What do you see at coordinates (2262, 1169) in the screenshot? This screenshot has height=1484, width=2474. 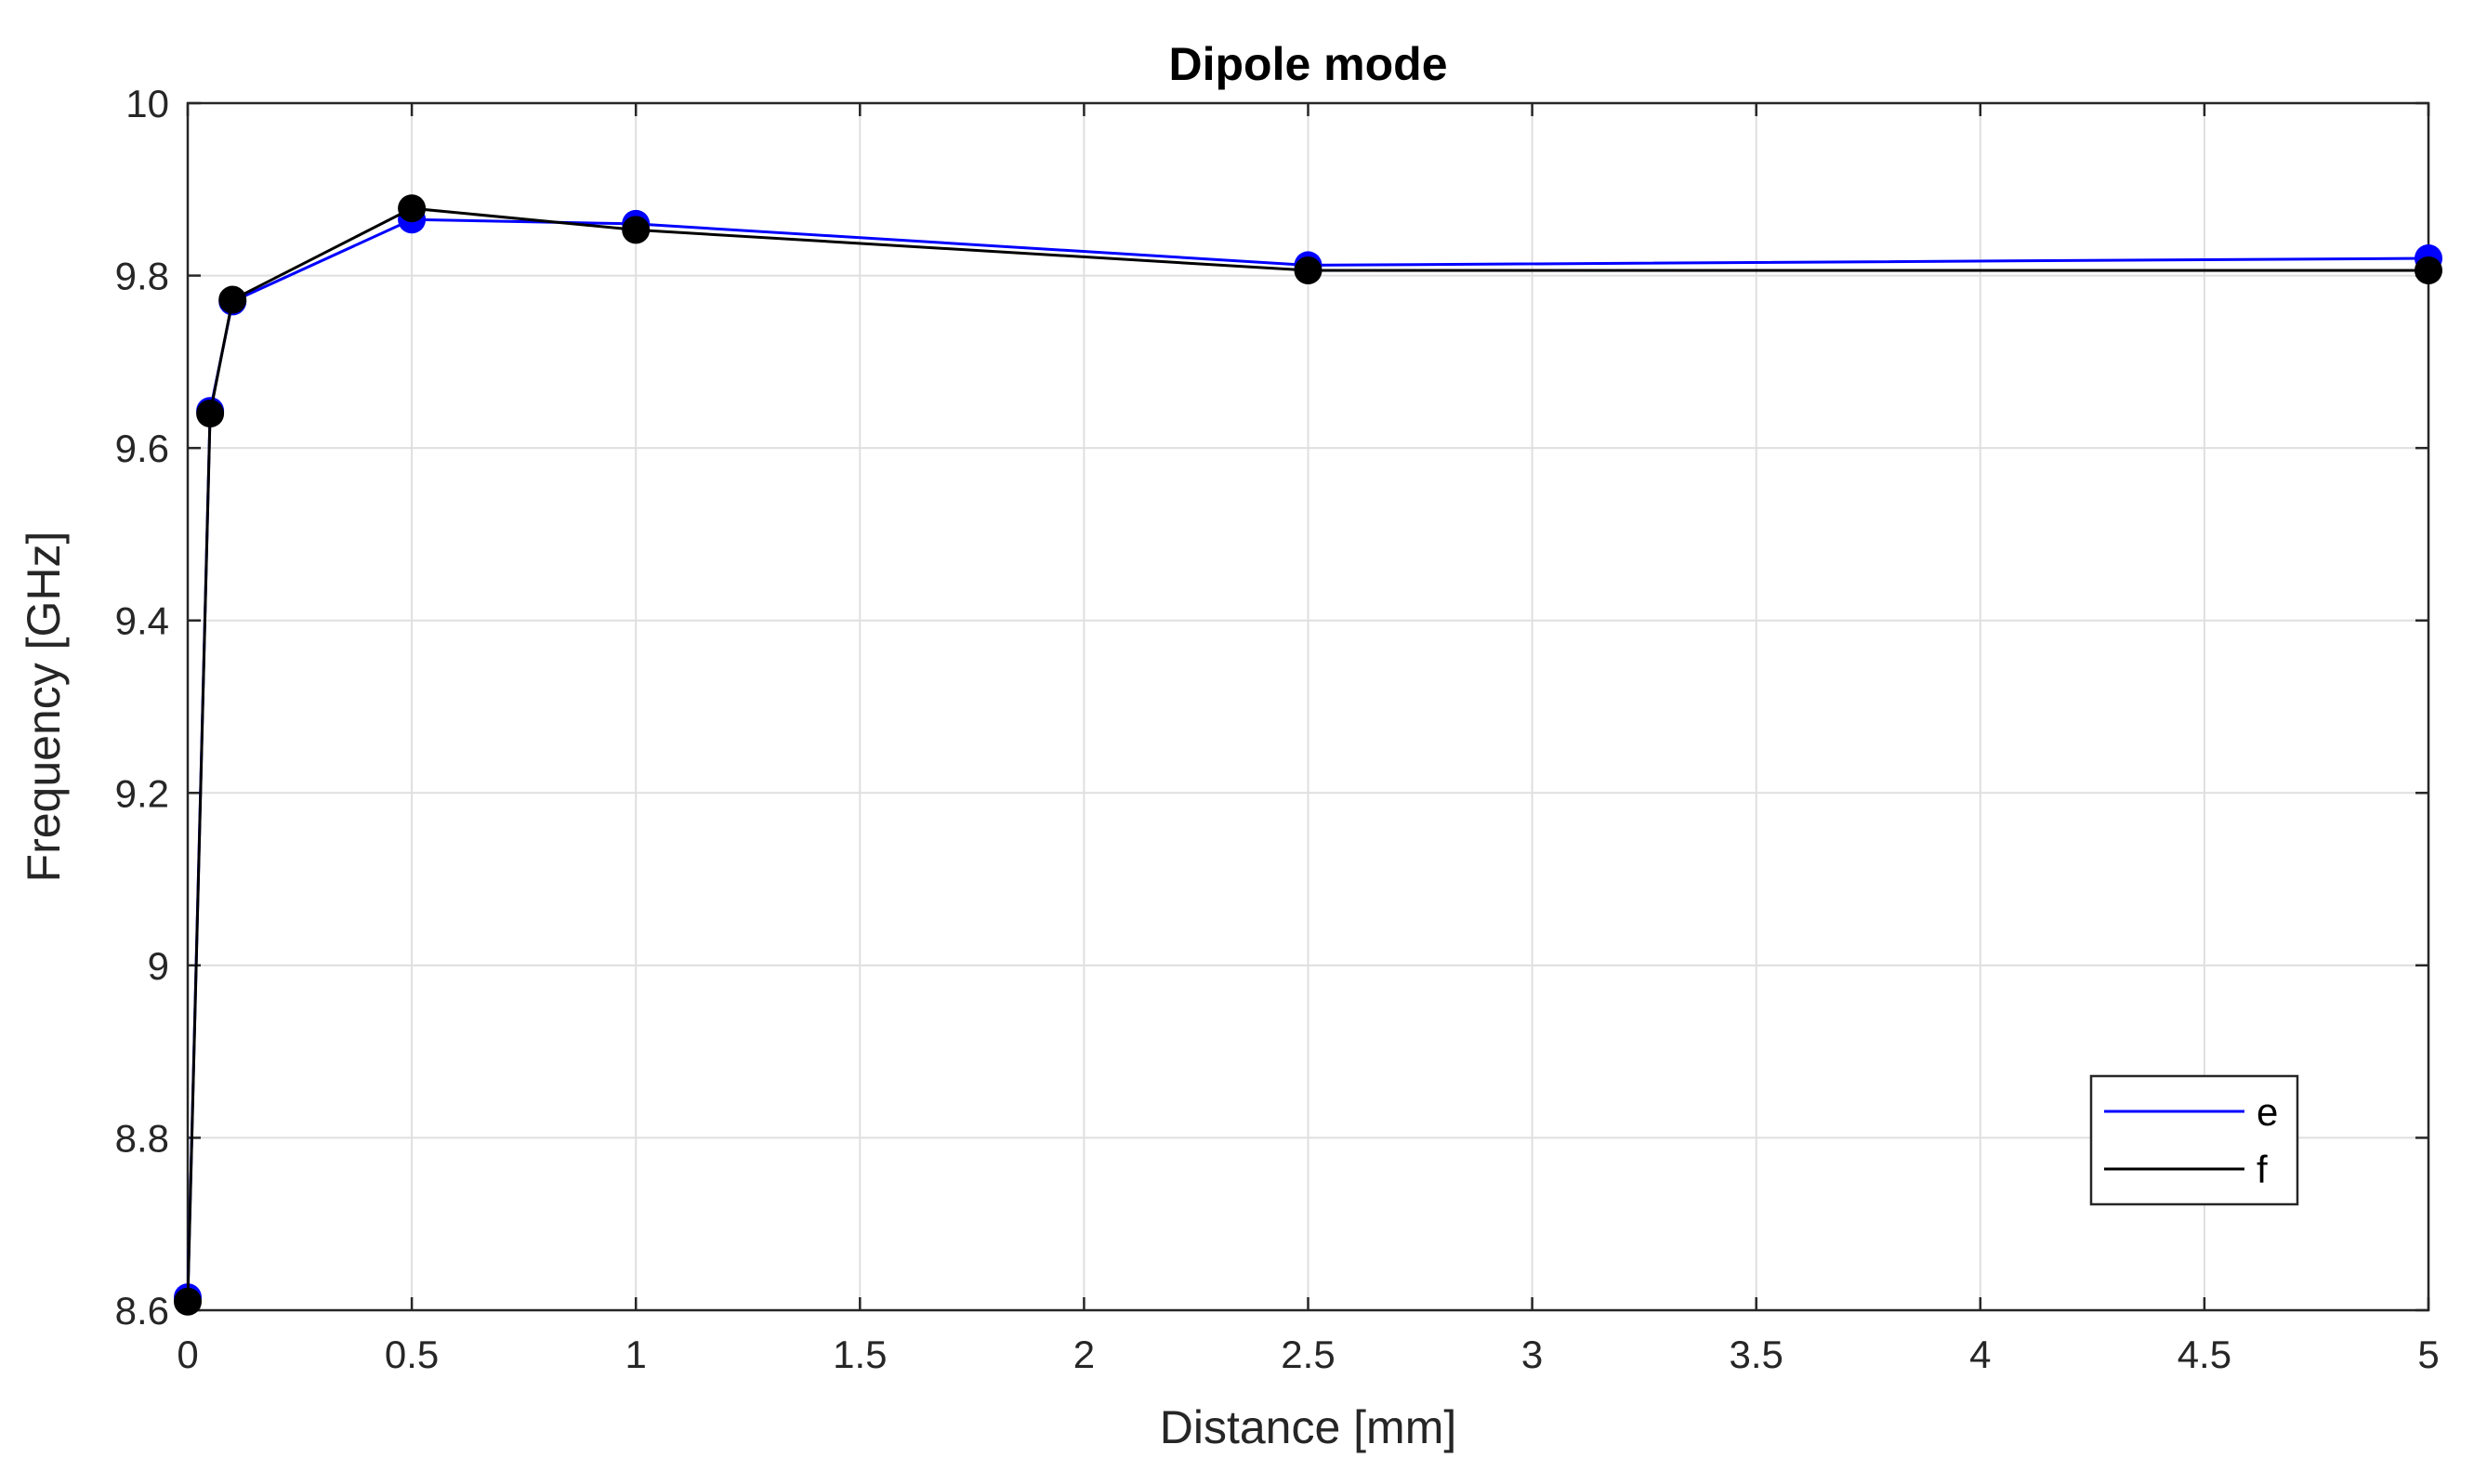 I see `legend-label-f: f` at bounding box center [2262, 1169].